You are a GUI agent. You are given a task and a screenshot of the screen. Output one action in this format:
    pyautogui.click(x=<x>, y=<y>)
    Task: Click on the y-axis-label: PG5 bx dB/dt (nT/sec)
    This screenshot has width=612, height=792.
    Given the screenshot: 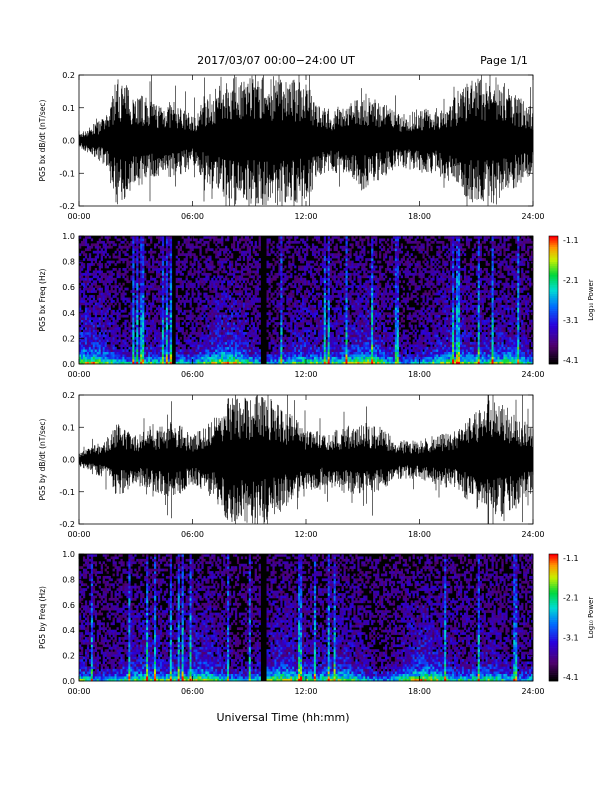 What is the action you would take?
    pyautogui.click(x=42, y=140)
    